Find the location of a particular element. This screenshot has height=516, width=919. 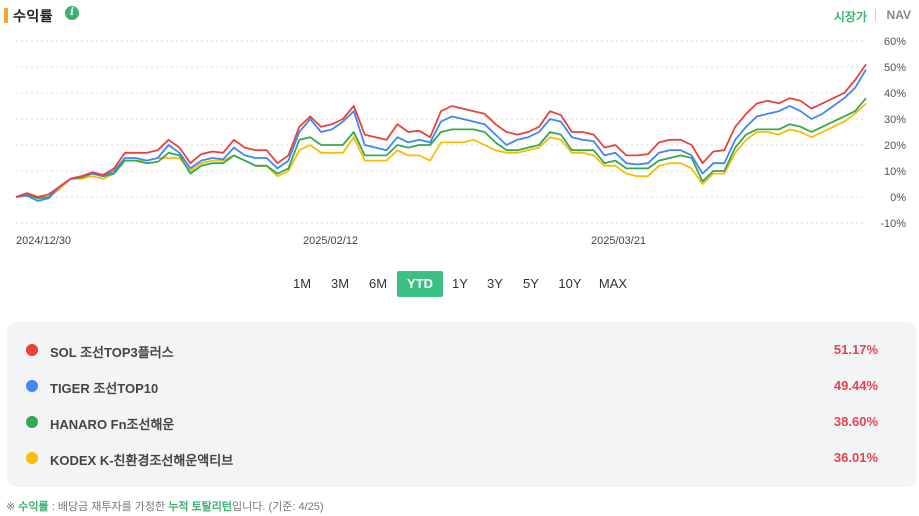

toggle-market-price: 시장가 is located at coordinates (850, 17).